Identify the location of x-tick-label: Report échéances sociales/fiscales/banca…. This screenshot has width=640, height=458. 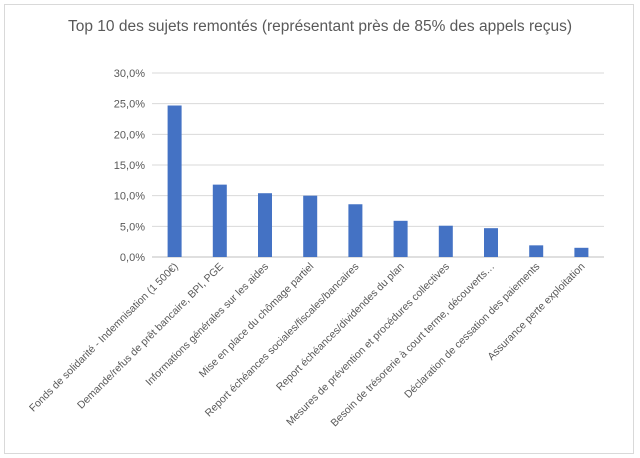
(282, 340).